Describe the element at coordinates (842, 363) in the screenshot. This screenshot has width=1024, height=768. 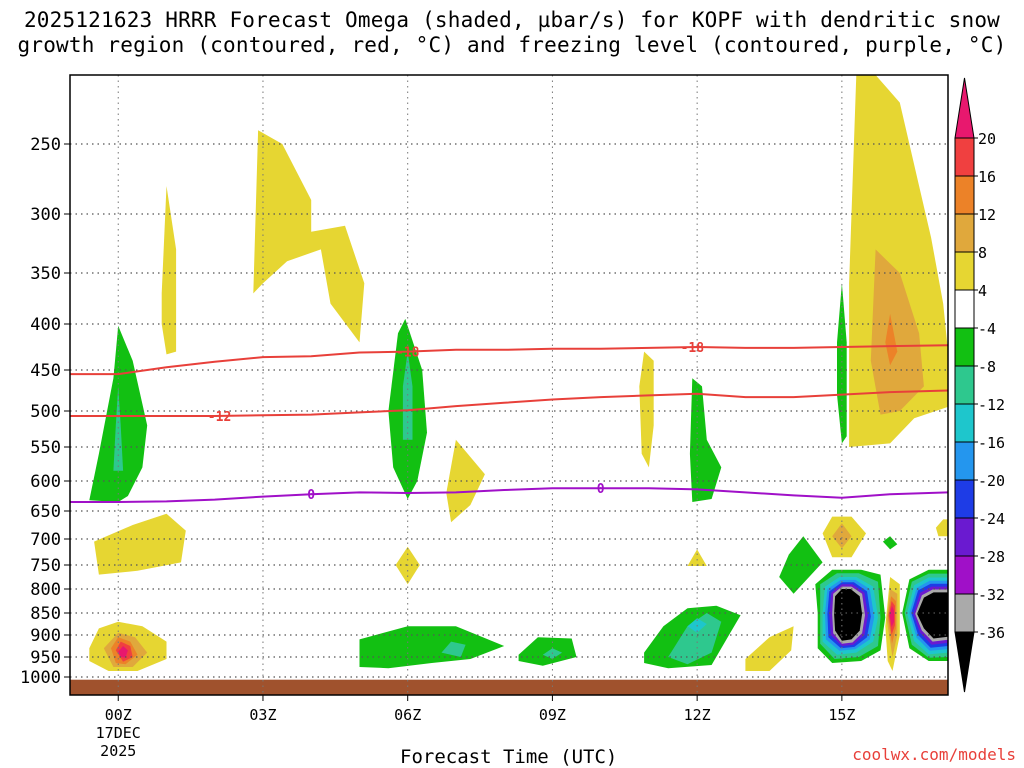
I see `omega-region-rising-15z-mid` at that location.